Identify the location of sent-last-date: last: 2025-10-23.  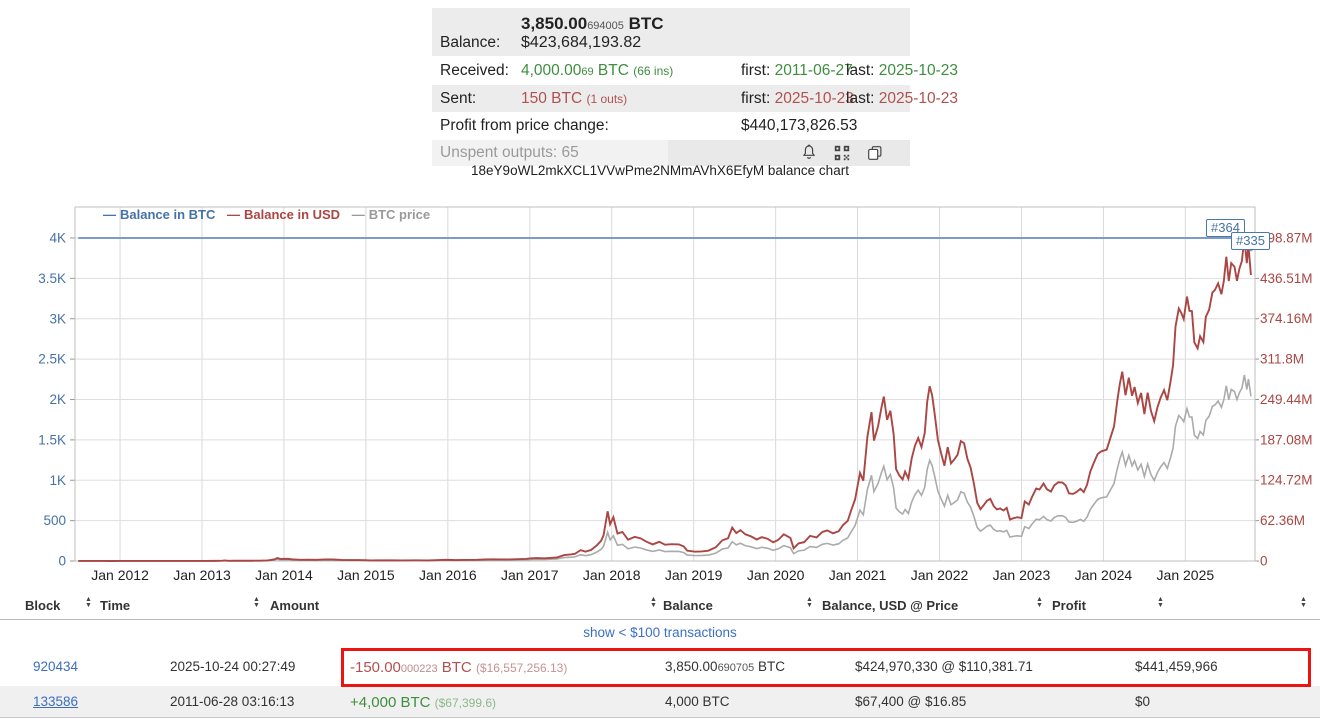
(902, 98).